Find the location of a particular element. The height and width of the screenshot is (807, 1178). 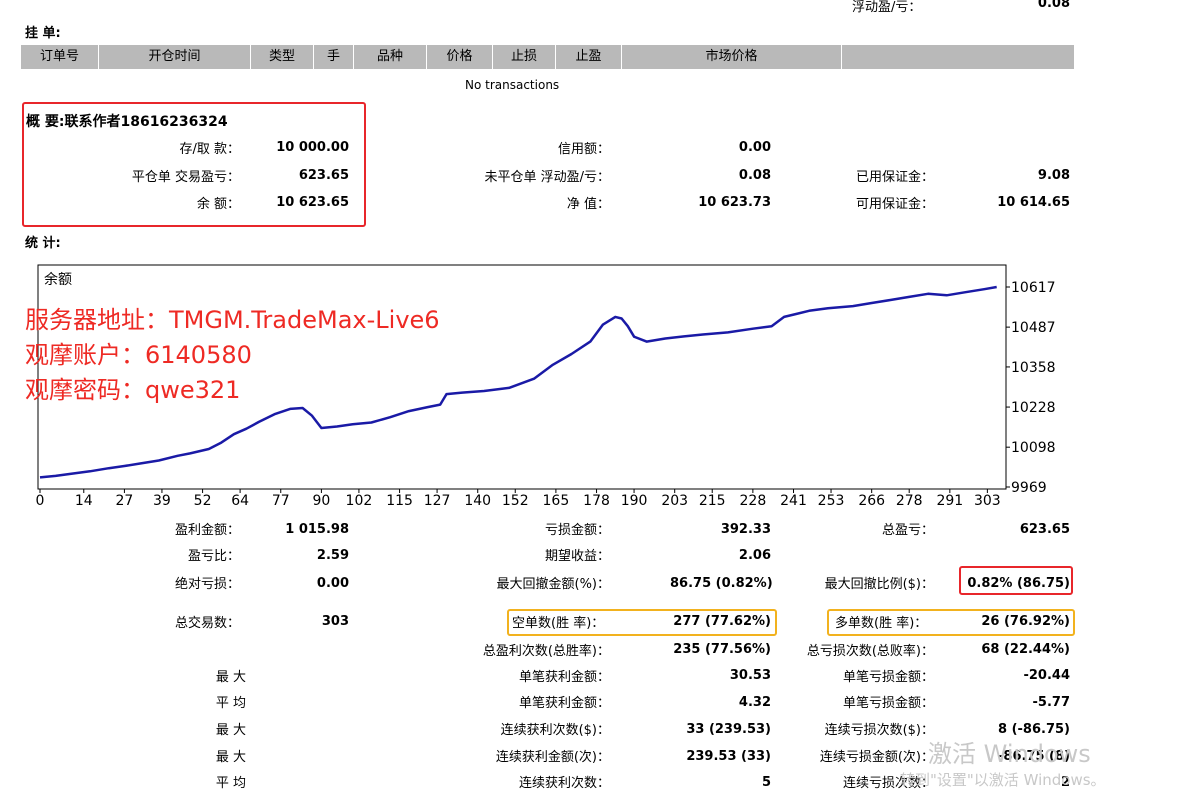

largest-loss-value: -20.44 is located at coordinates (1046, 675).